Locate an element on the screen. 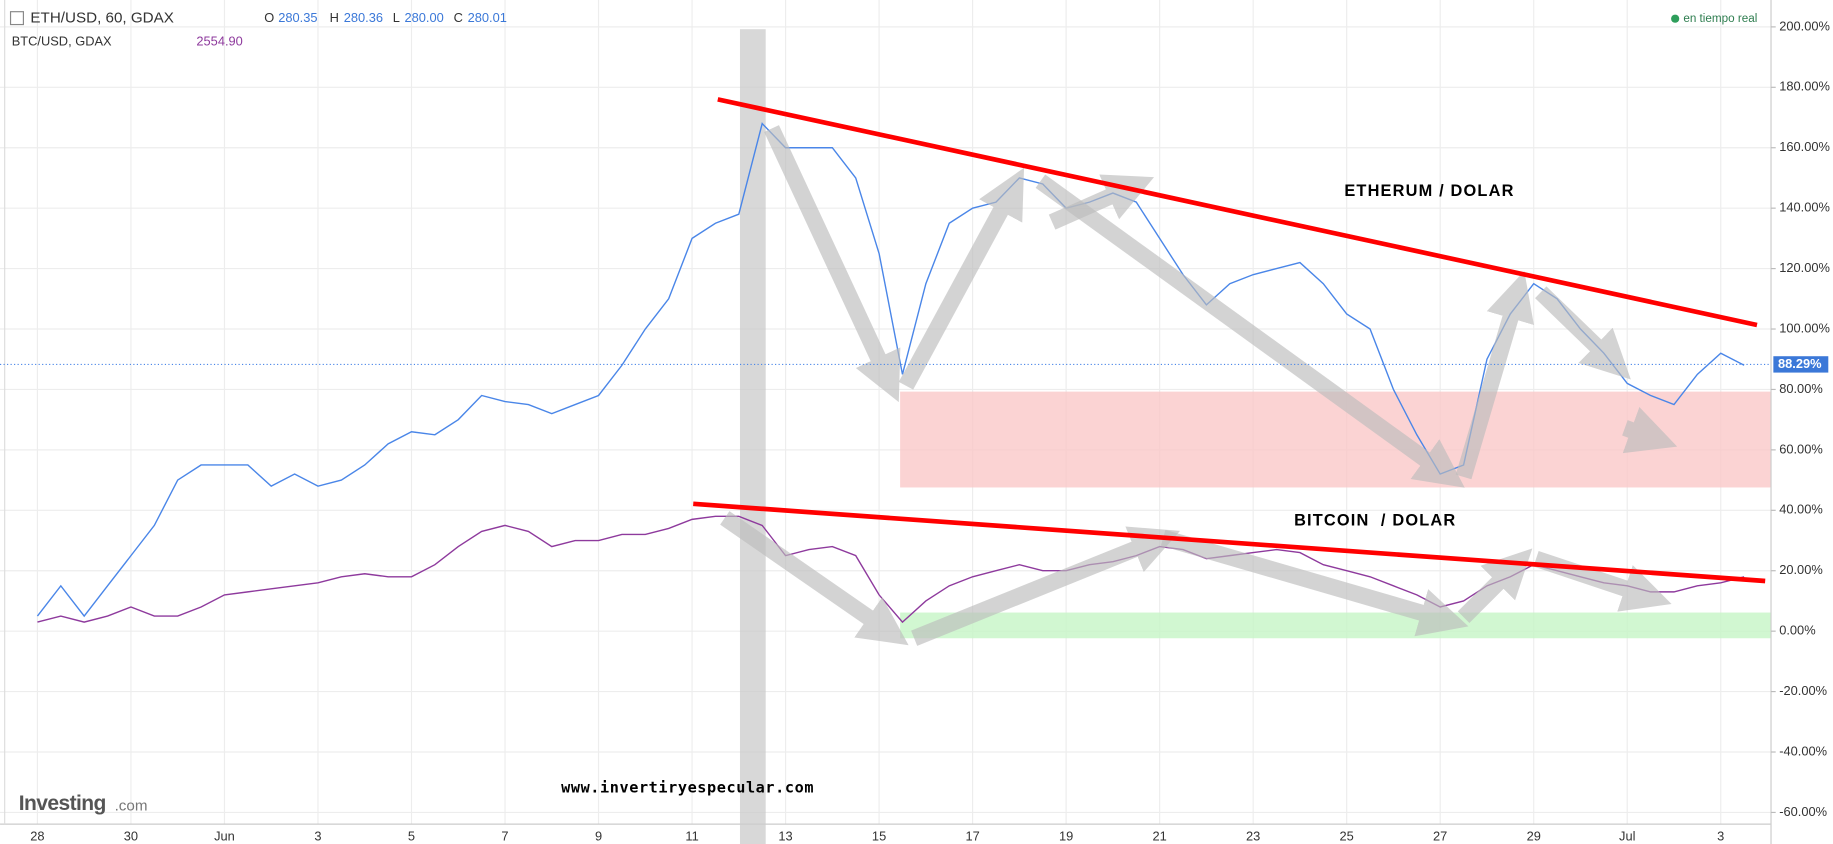  x-tick-label: 28 is located at coordinates (37, 835).